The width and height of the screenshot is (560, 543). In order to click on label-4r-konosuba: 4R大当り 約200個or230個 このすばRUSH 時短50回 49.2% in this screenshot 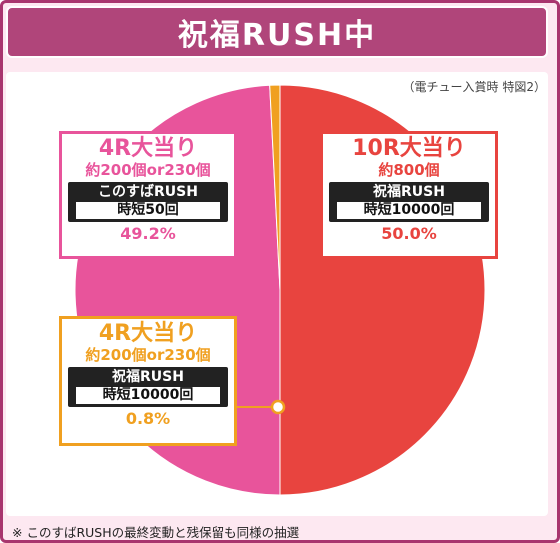, I will do `click(148, 195)`.